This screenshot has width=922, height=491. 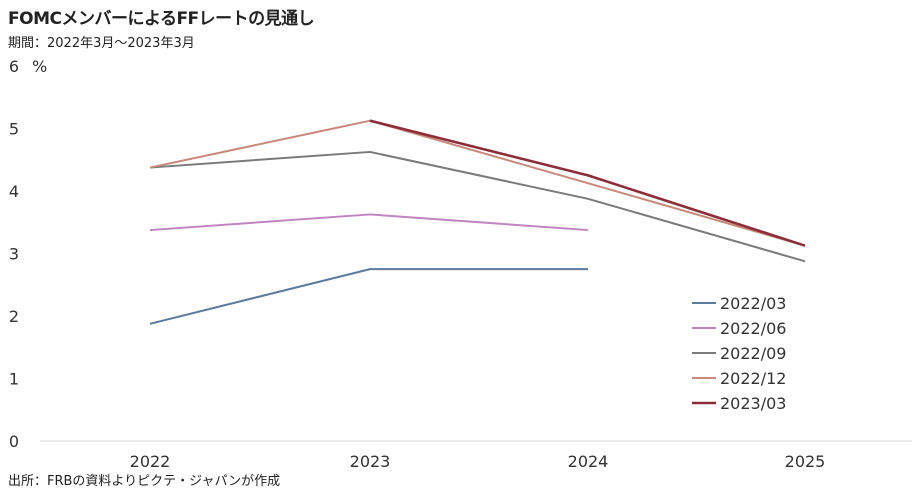 What do you see at coordinates (14, 379) in the screenshot?
I see `y-tick-label: 1` at bounding box center [14, 379].